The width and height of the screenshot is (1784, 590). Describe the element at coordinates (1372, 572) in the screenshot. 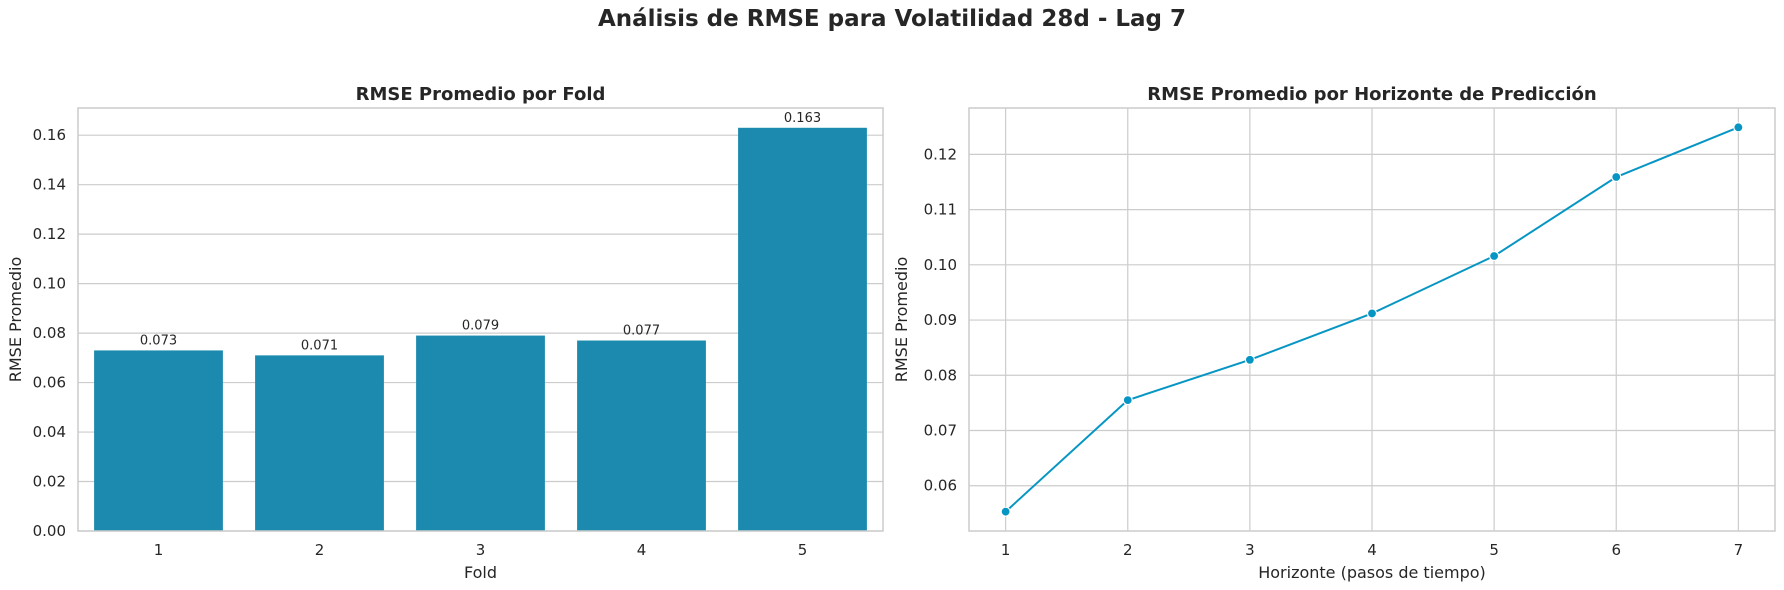

I see `x-axis-label: Horizonte (pasos de tiempo)` at that location.